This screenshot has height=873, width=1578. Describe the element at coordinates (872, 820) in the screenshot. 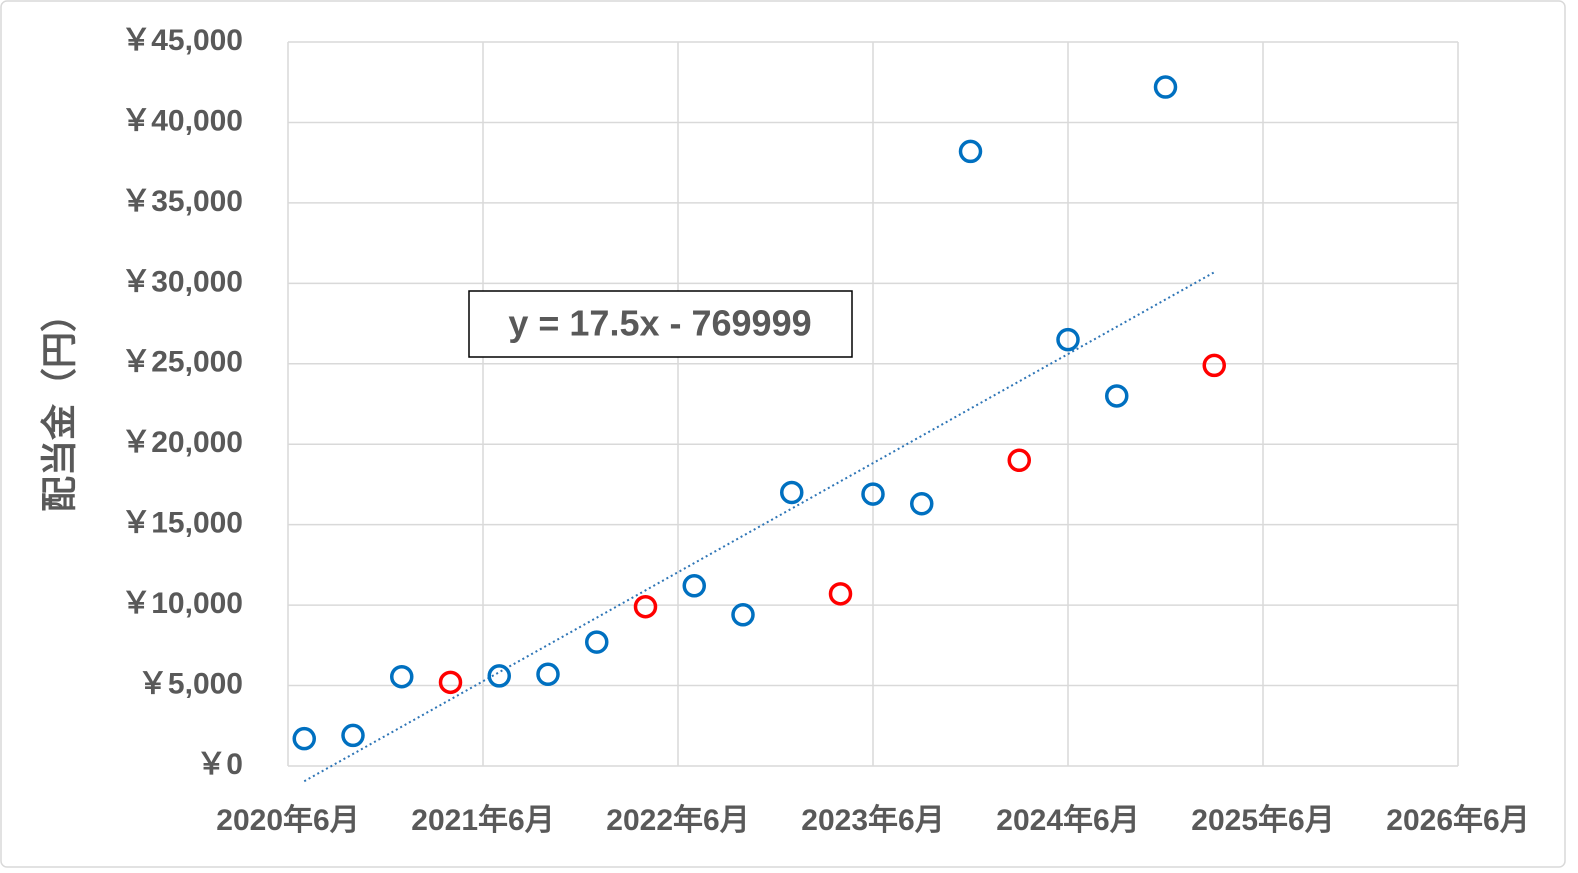

I see `x-tick-label: 2023年6月` at that location.